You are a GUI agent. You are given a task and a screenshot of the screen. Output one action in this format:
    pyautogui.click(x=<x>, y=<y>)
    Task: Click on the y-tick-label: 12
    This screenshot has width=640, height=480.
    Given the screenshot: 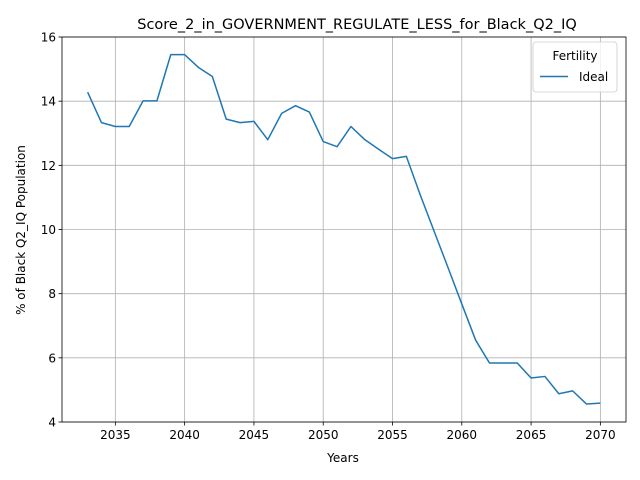 What is the action you would take?
    pyautogui.click(x=48, y=166)
    